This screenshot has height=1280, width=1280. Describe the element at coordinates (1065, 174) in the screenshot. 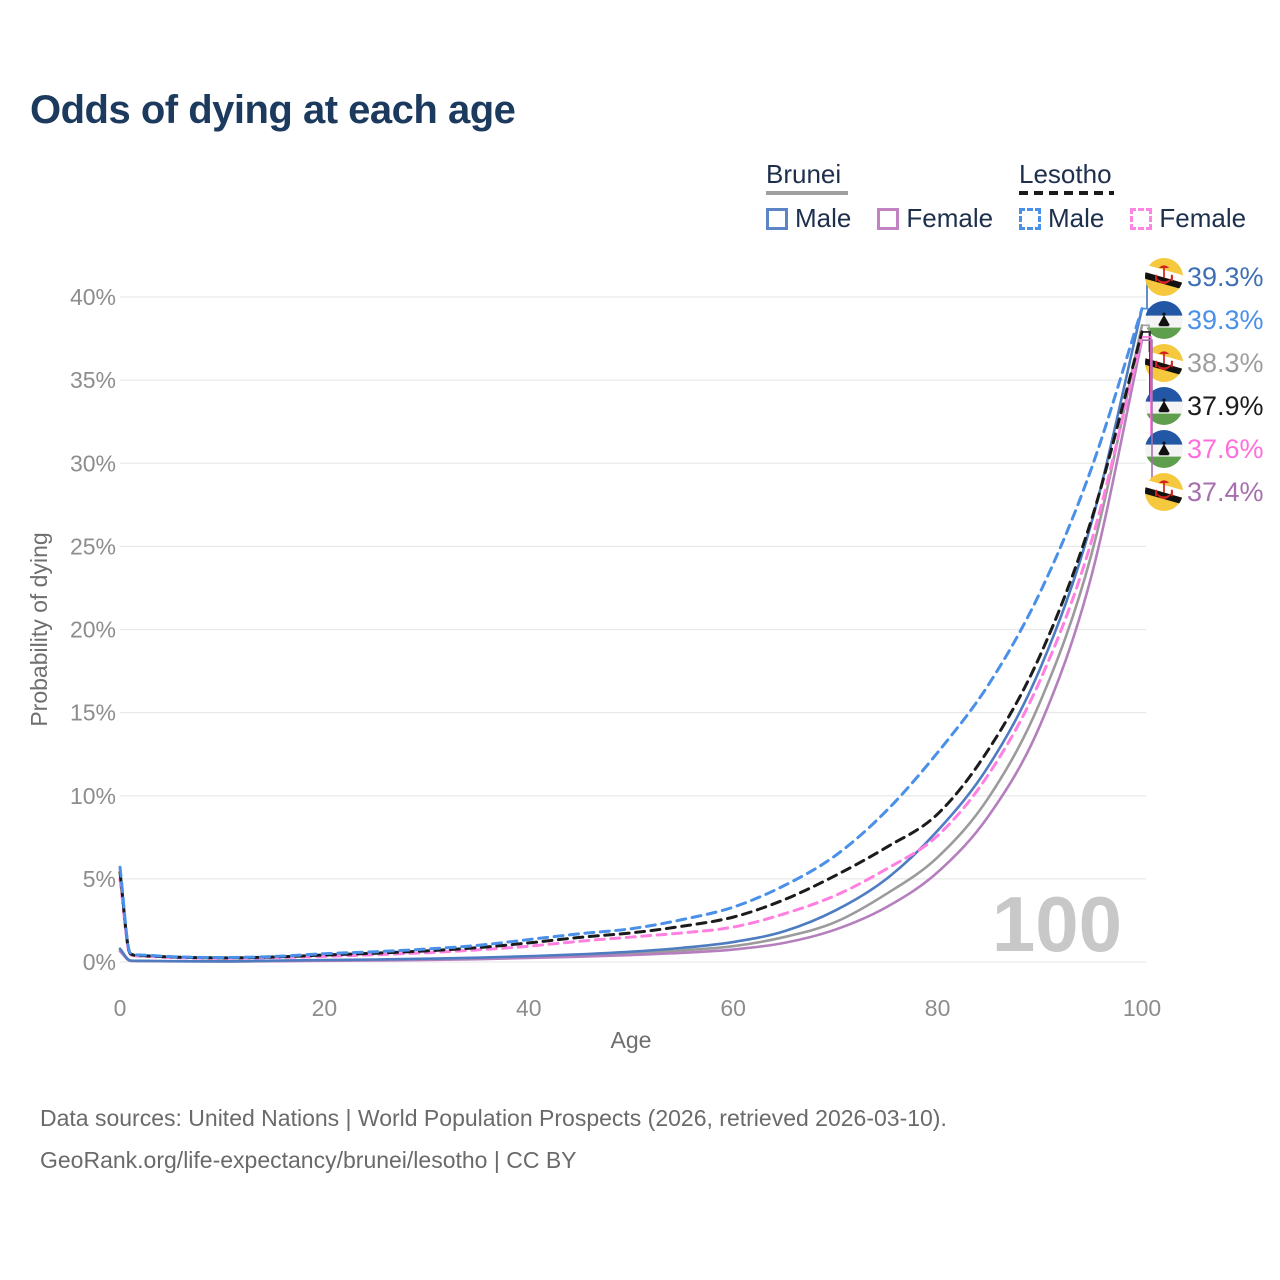

I see `legend-header-lesotho: Lesotho` at that location.